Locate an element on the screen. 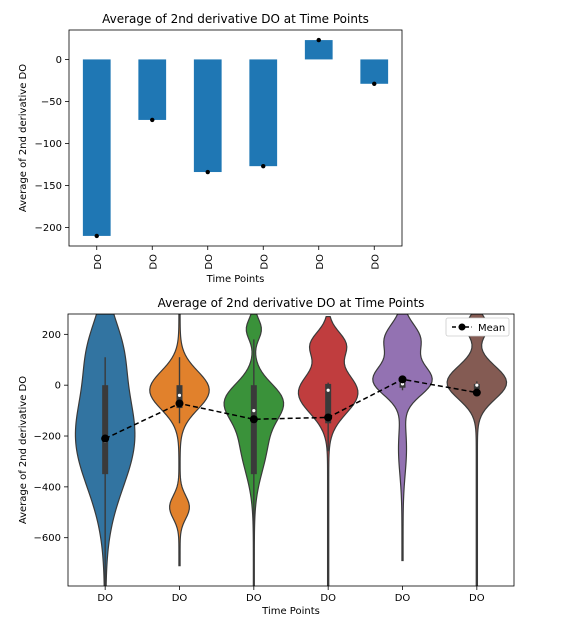 This screenshot has width=577, height=620. y-tick-label: −100 is located at coordinates (48, 144).